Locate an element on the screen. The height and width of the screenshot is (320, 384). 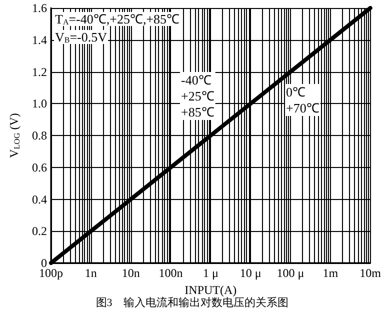
x-tick-label: 1 μ is located at coordinates (210, 273).